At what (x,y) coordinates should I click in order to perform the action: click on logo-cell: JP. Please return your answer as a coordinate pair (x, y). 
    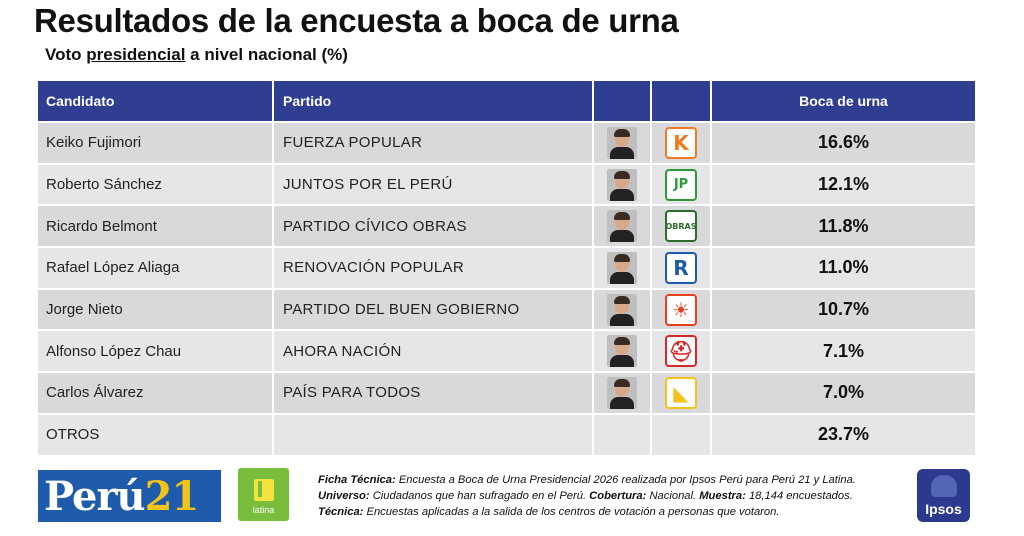
    Looking at the image, I should click on (682, 184).